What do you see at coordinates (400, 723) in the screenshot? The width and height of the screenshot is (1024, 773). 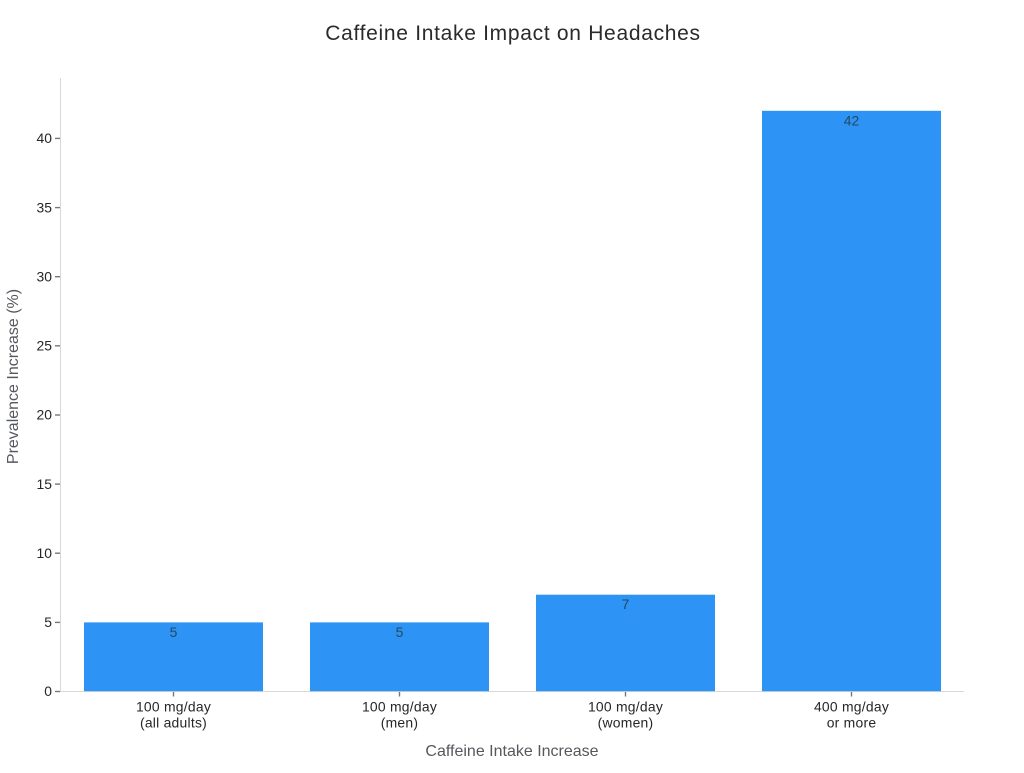 I see `svg-text: (men)` at bounding box center [400, 723].